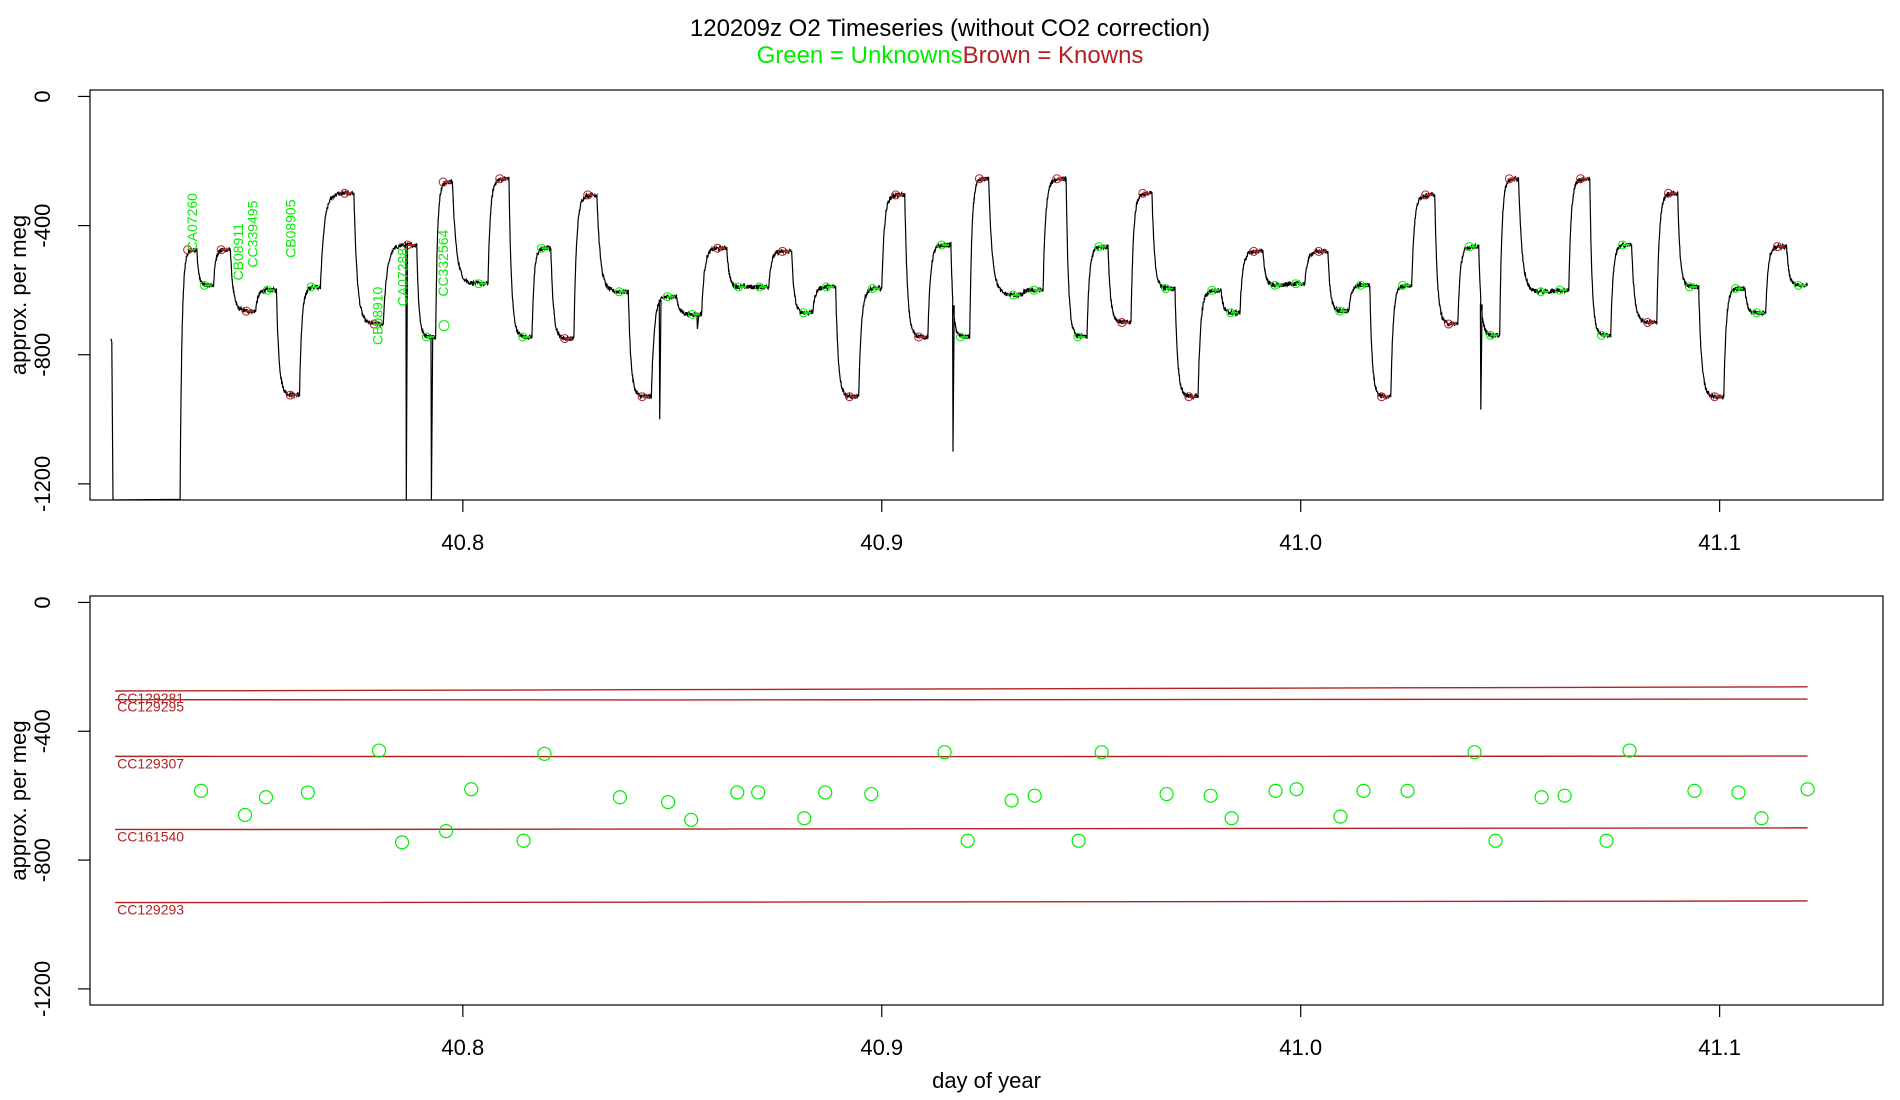 This screenshot has height=1100, width=1900. What do you see at coordinates (1300, 1047) in the screenshot?
I see `x-tick-label: 41.0` at bounding box center [1300, 1047].